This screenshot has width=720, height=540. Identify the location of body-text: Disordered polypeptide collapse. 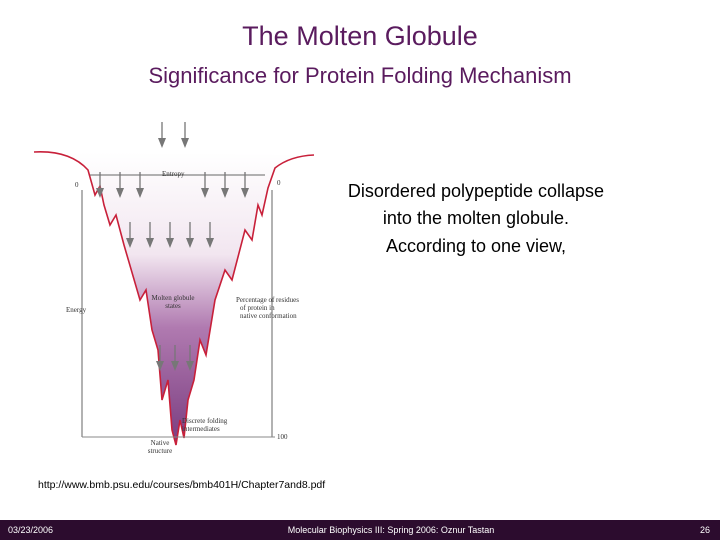
(476, 191).